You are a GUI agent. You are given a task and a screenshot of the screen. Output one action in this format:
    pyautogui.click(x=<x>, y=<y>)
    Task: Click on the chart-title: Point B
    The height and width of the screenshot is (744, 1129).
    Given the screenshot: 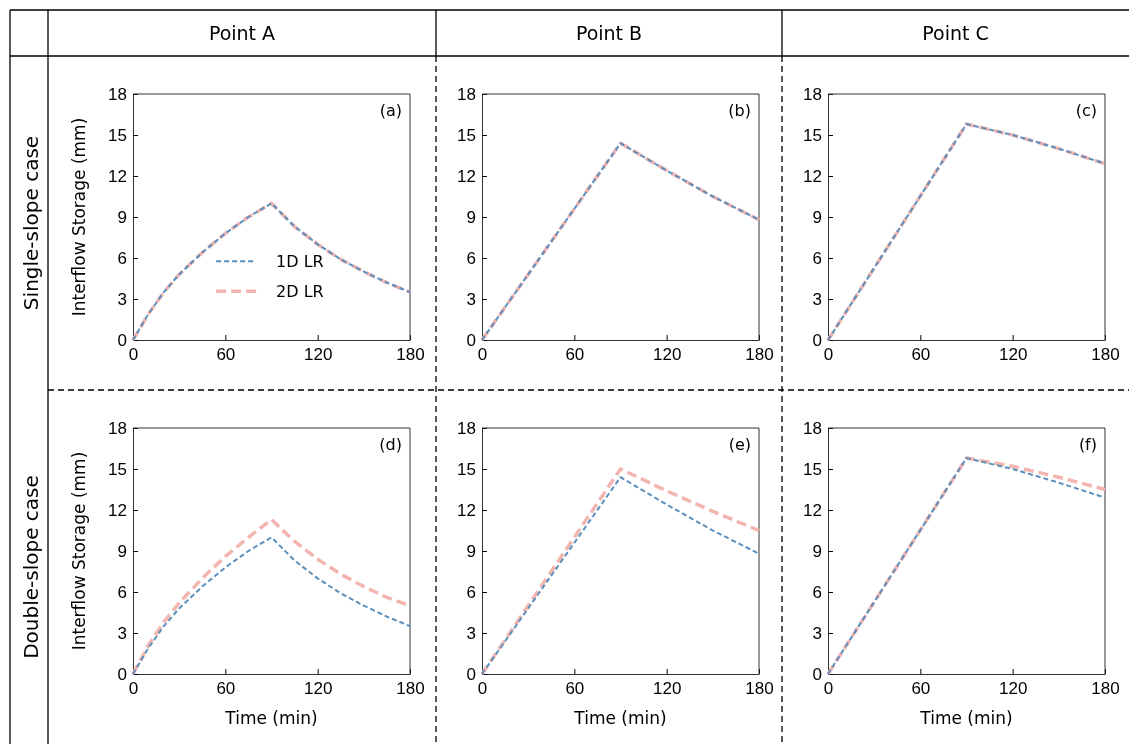 What is the action you would take?
    pyautogui.click(x=609, y=33)
    